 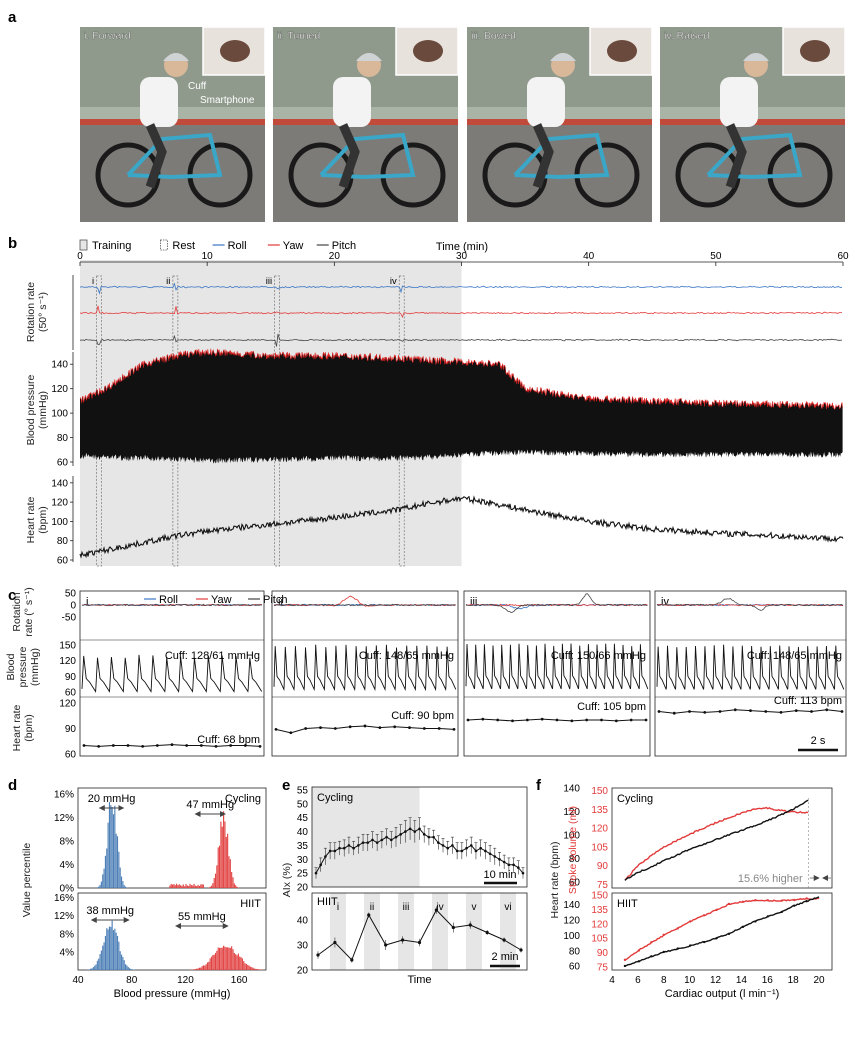 What do you see at coordinates (303, 832) in the screenshot?
I see `e-top-ytick-label: 40` at bounding box center [303, 832].